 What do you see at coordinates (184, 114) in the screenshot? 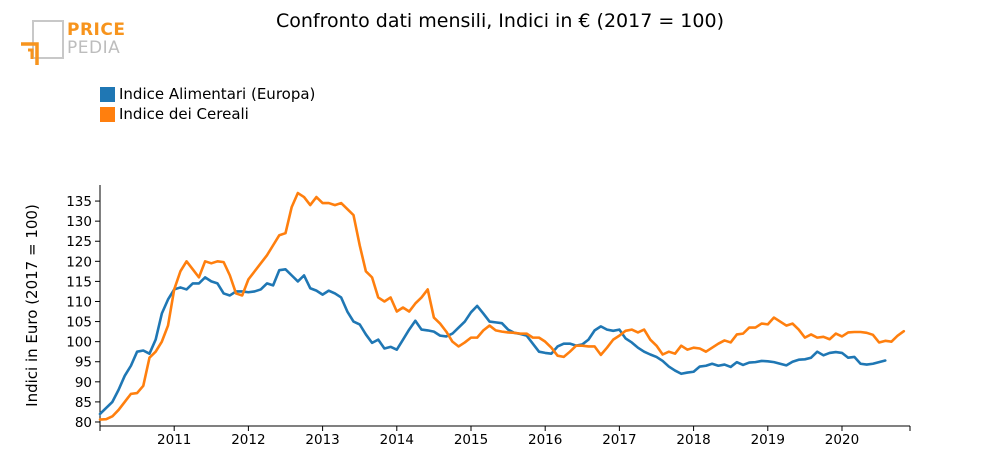
I see `legend-label: Indice dei Cereali` at bounding box center [184, 114].